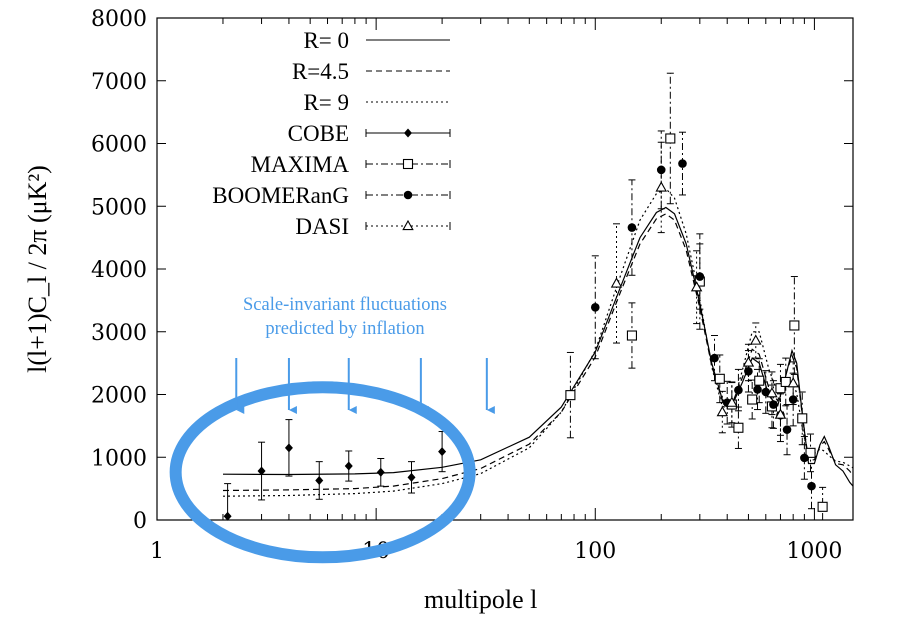  What do you see at coordinates (119, 458) in the screenshot?
I see `y-tick-label: 1000` at bounding box center [119, 458].